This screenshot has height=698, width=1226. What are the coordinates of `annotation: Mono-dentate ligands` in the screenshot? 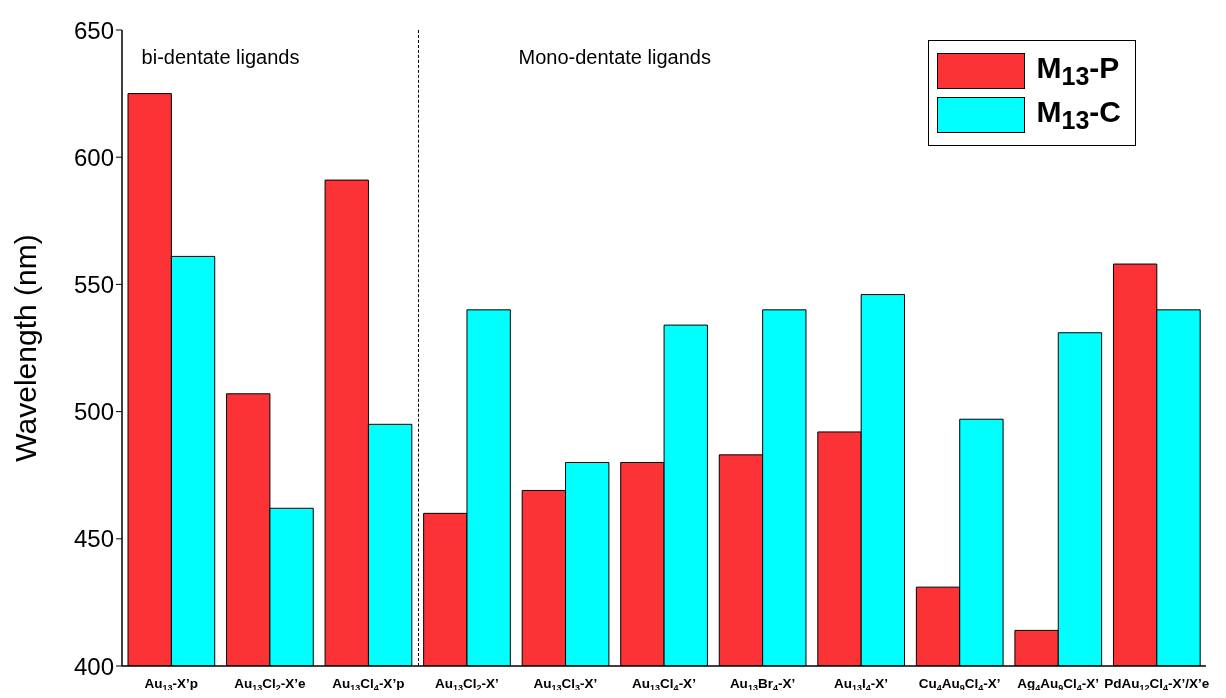 It's located at (614, 57).